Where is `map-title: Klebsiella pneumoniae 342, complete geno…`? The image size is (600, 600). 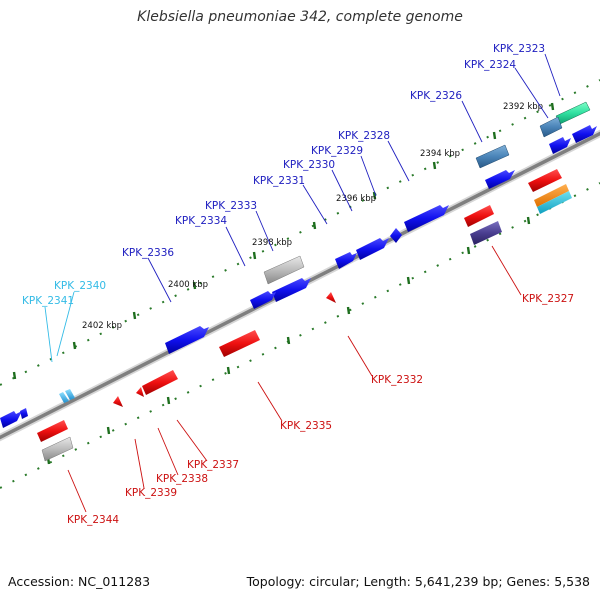
map-title: Klebsiella pneumoniae 342, complete geno… is located at coordinates (300, 17).